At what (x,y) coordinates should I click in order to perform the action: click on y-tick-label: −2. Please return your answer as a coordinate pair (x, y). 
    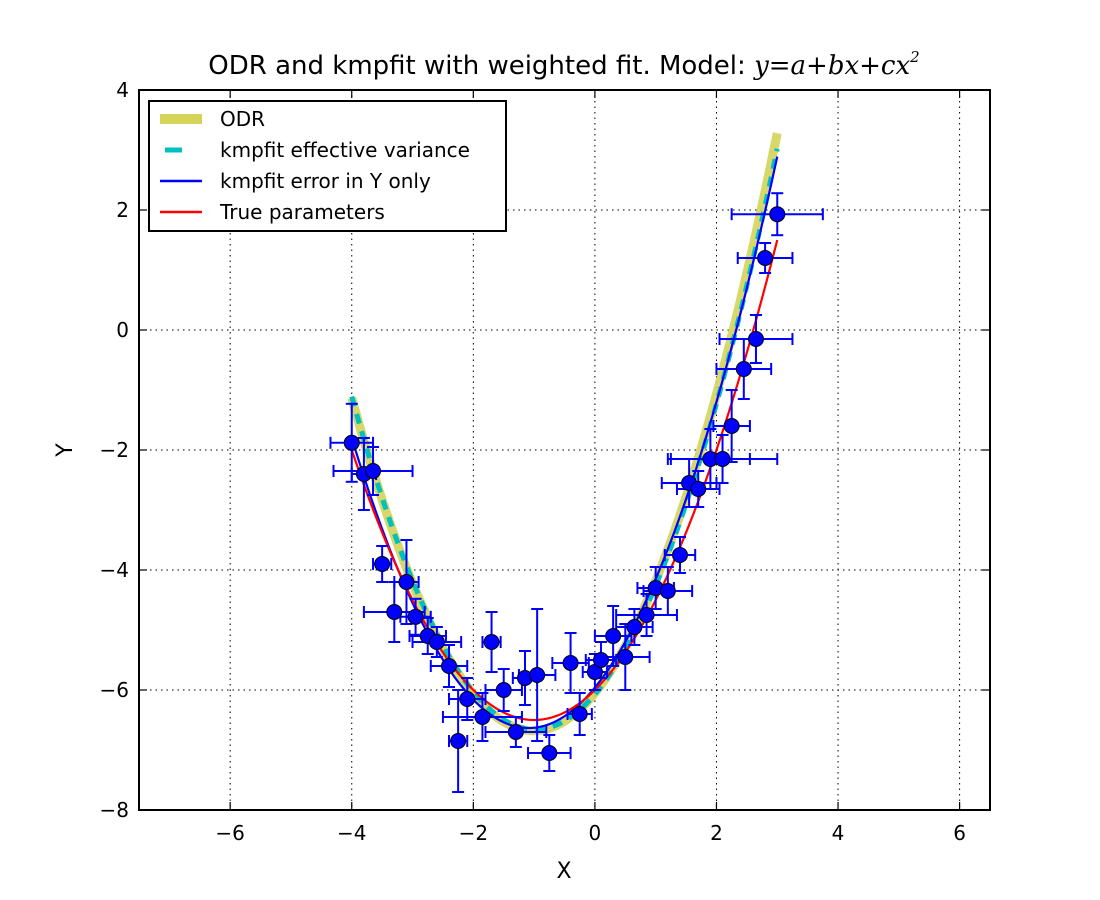
    Looking at the image, I should click on (114, 450).